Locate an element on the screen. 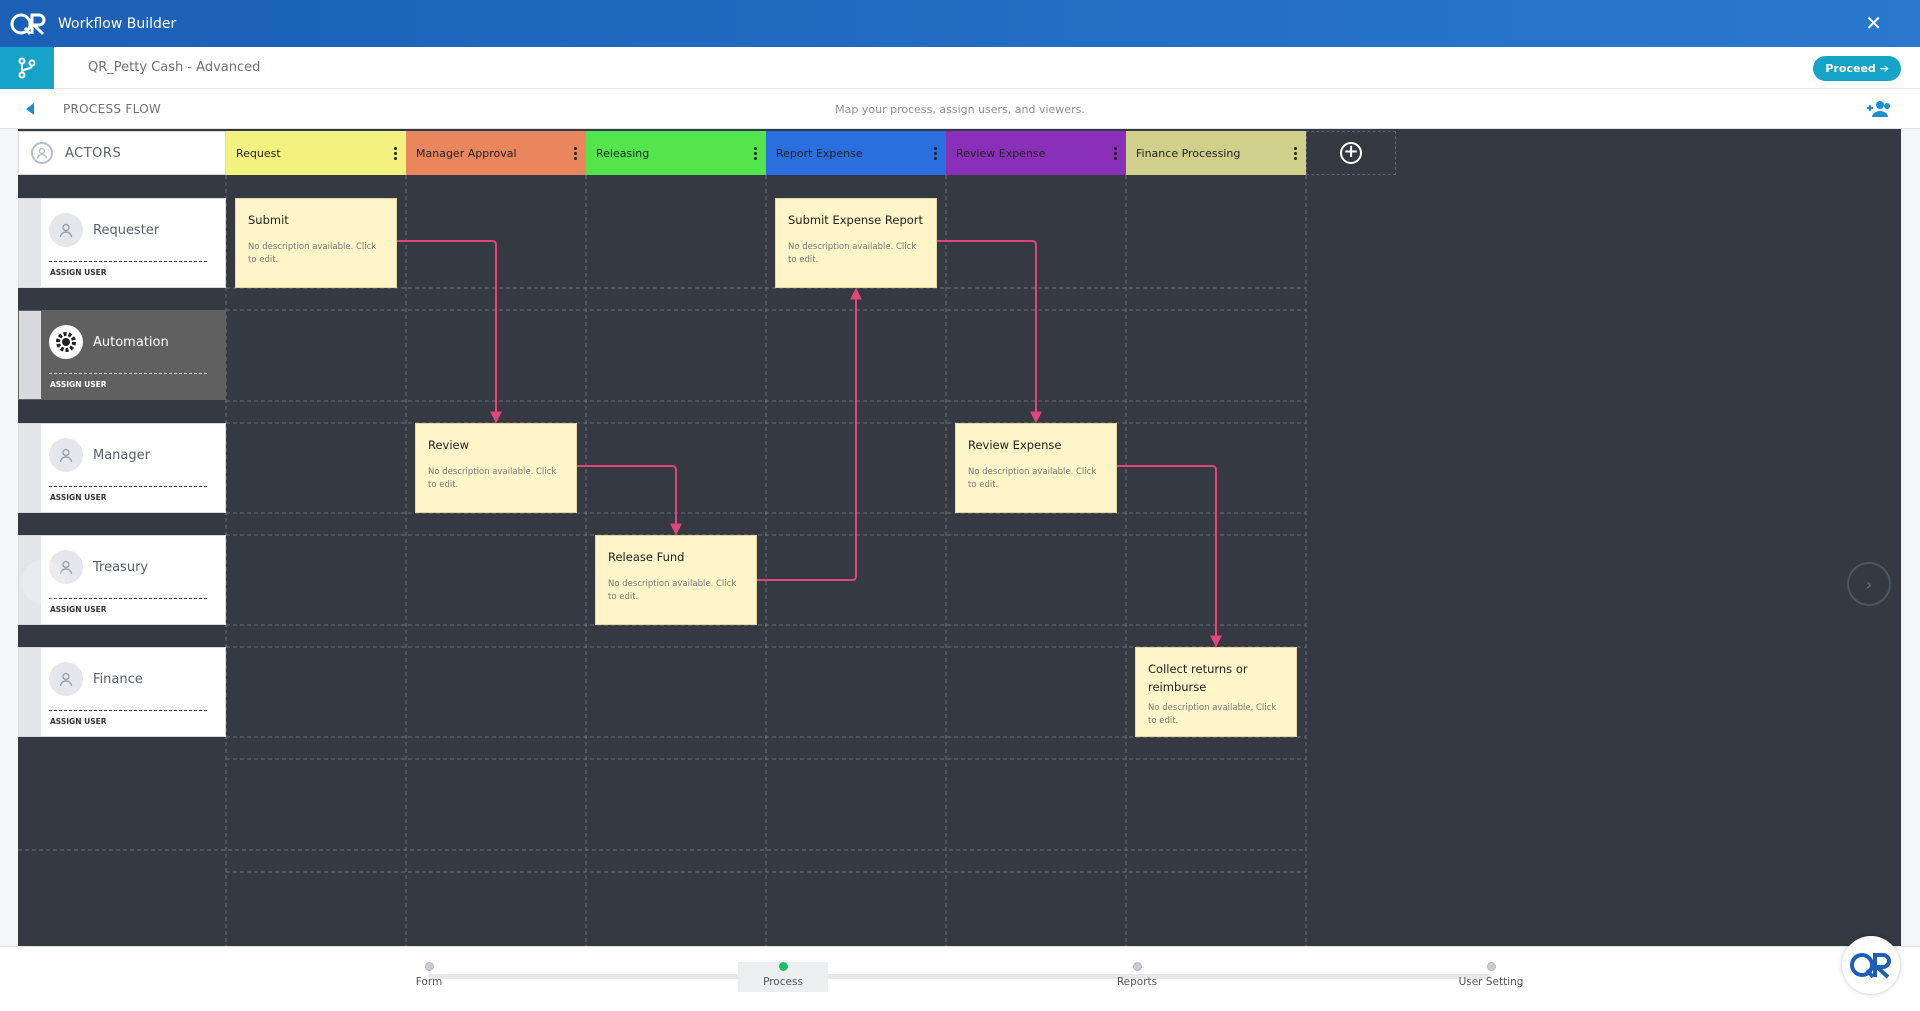 This screenshot has height=1011, width=1920. step-reports: Reports is located at coordinates (1137, 975).